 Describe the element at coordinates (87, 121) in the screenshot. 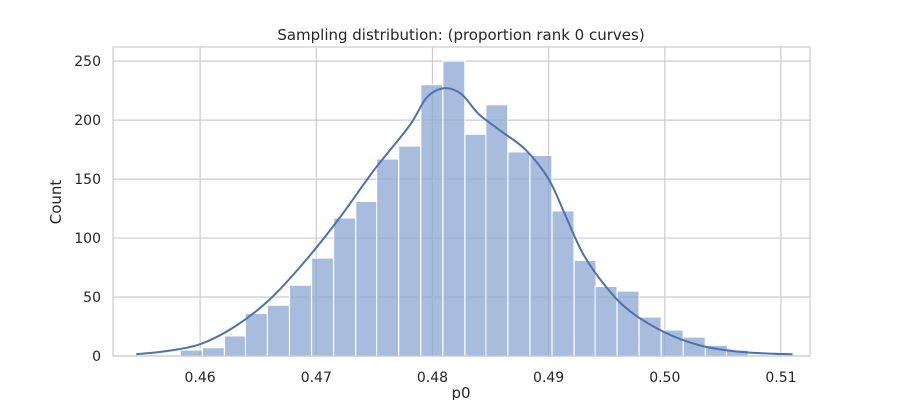

I see `y-tick-label: 200` at that location.